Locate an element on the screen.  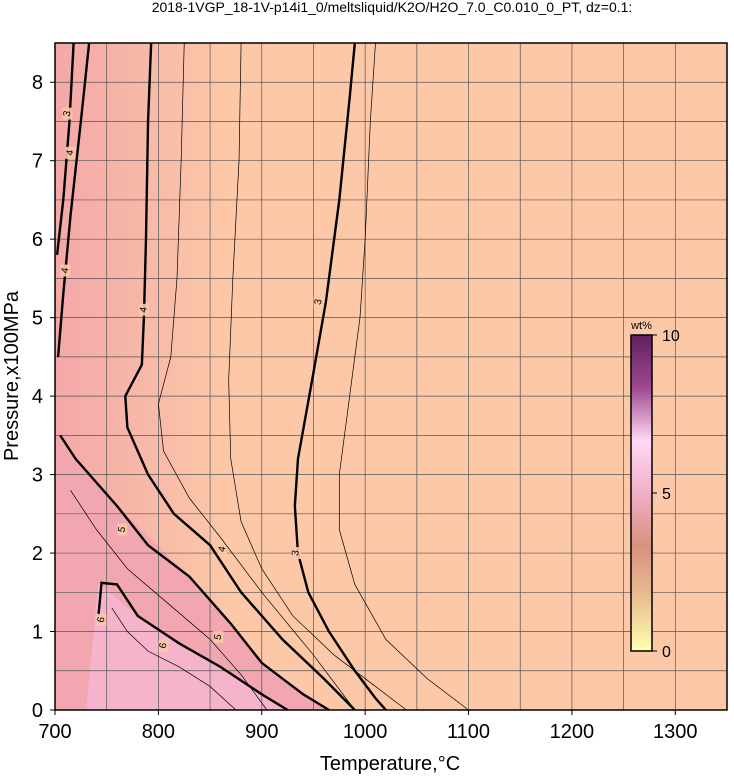
x-tick-label: 700 is located at coordinates (54, 732).